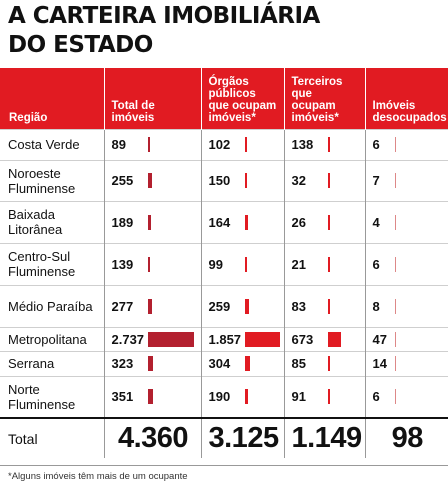  I want to click on value-cell: 7, so click(406, 180).